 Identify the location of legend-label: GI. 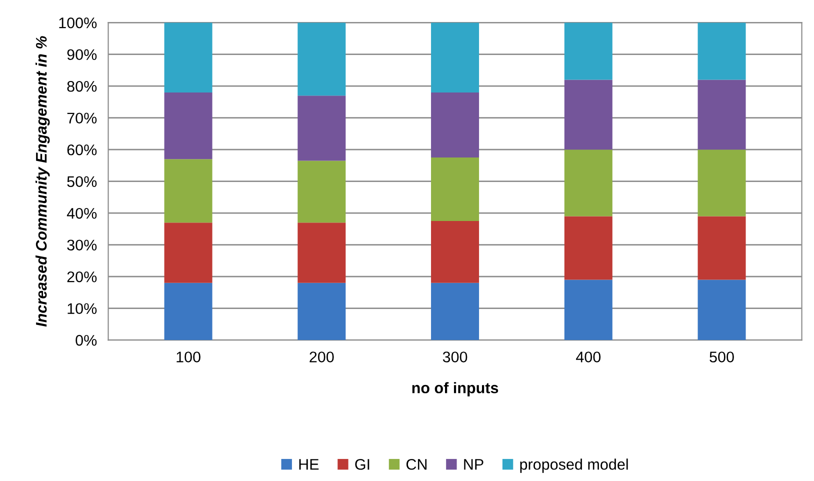
(362, 464).